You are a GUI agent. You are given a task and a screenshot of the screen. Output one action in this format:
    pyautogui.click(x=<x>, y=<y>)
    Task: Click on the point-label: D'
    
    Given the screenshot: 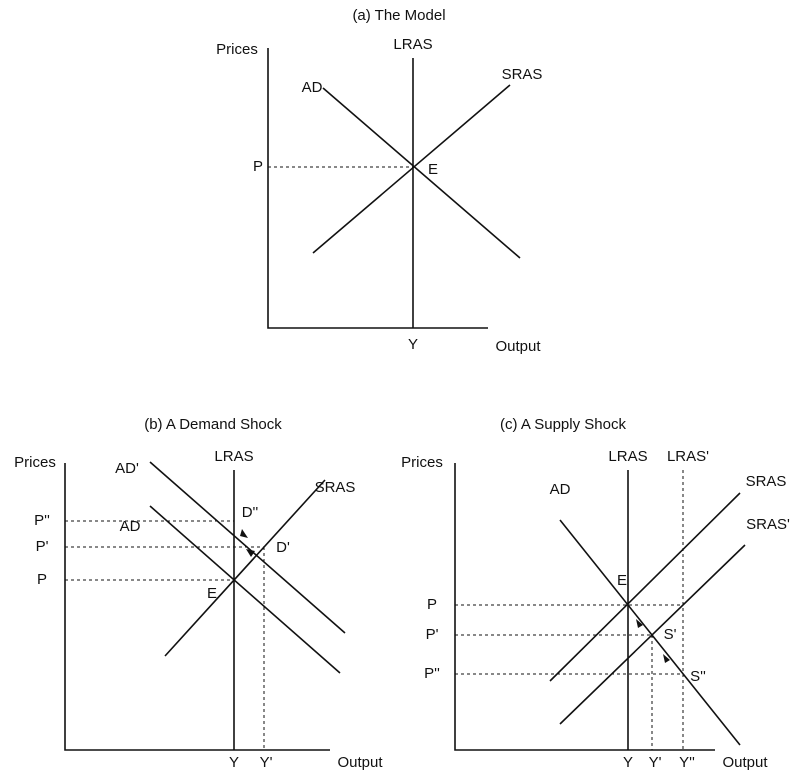 What is the action you would take?
    pyautogui.click(x=283, y=547)
    